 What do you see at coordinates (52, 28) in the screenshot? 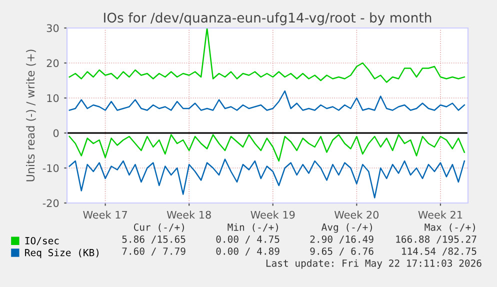
I see `y-tick-label: 30` at bounding box center [52, 28].